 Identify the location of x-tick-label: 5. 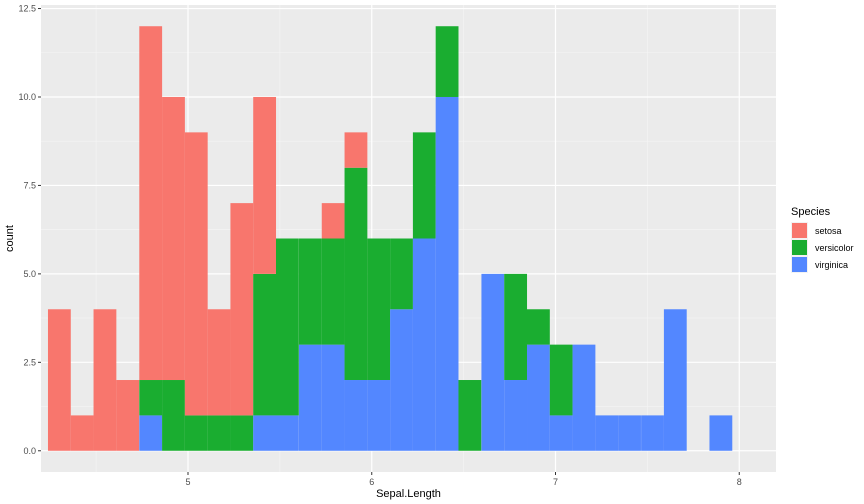
(187, 482).